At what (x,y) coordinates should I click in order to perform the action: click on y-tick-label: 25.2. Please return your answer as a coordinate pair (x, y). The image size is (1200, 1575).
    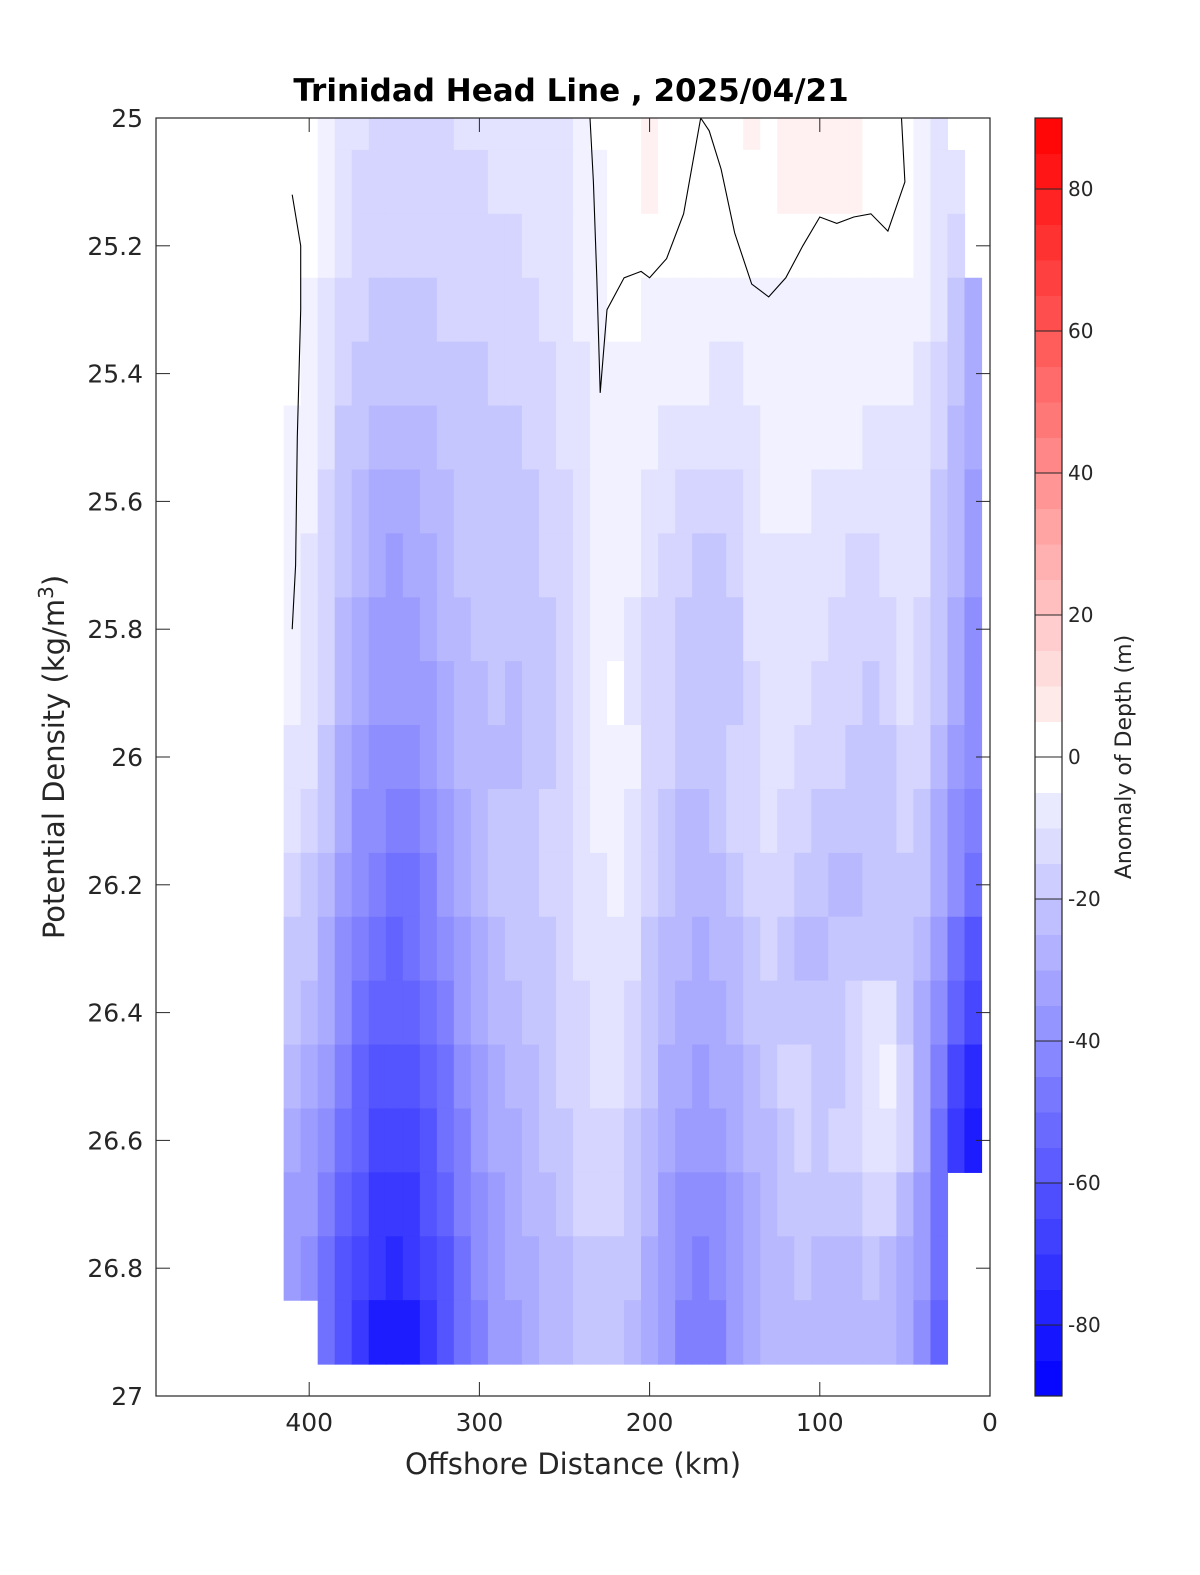
    Looking at the image, I should click on (115, 246).